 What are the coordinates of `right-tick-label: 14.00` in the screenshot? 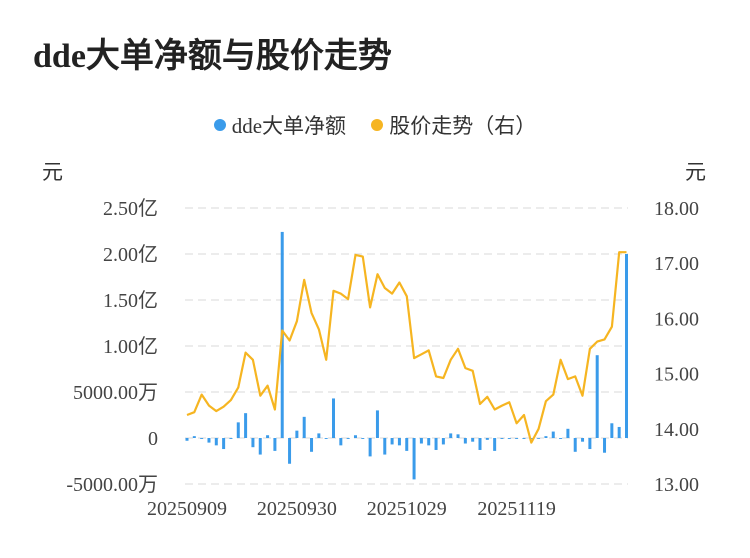 It's located at (676, 430).